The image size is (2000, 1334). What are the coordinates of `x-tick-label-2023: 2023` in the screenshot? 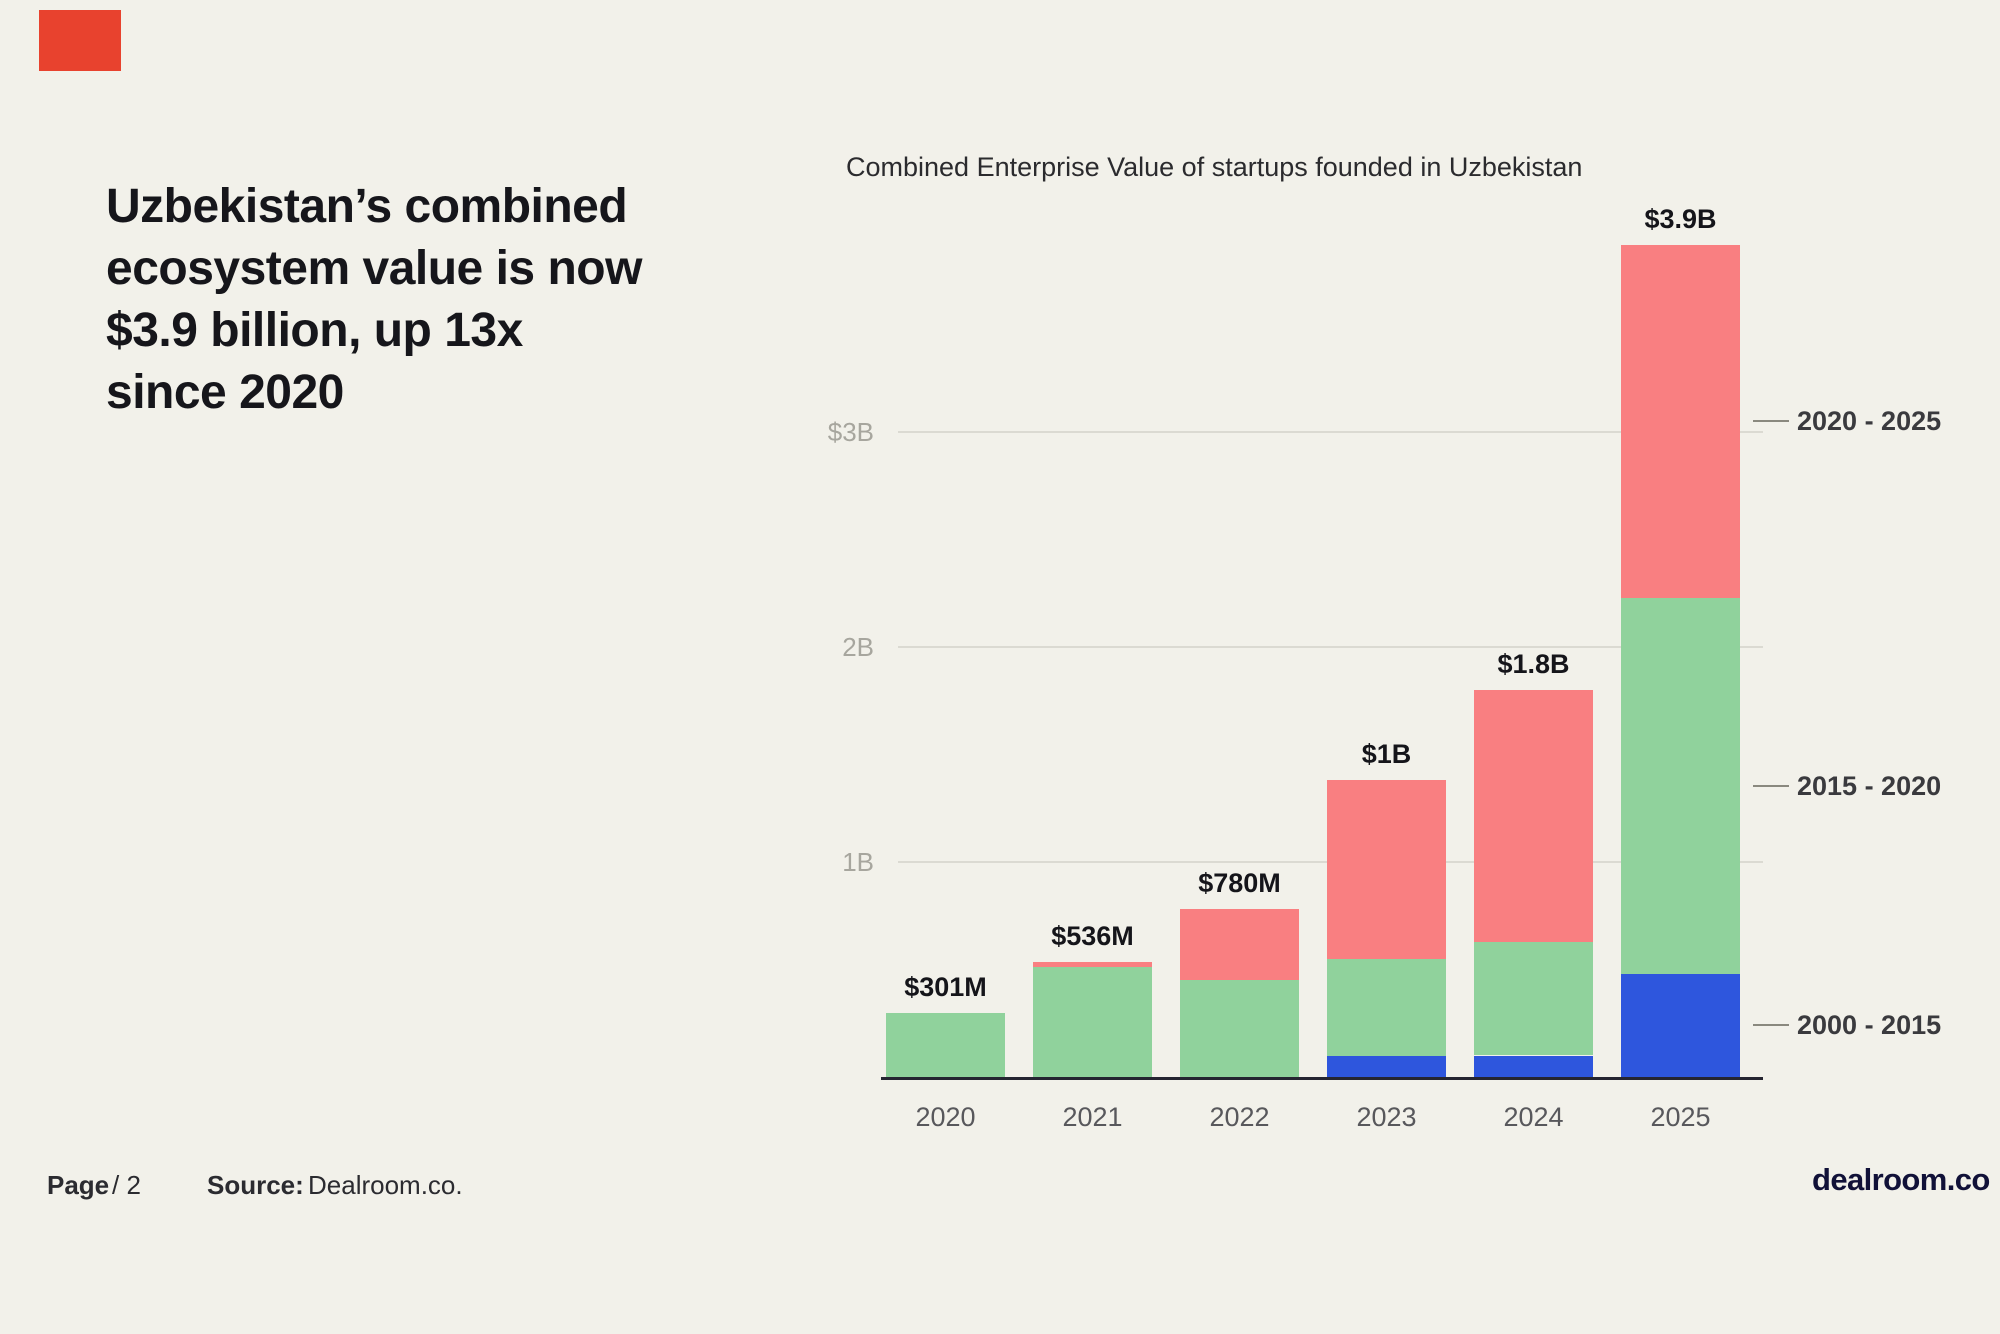 It's located at (1386, 1117).